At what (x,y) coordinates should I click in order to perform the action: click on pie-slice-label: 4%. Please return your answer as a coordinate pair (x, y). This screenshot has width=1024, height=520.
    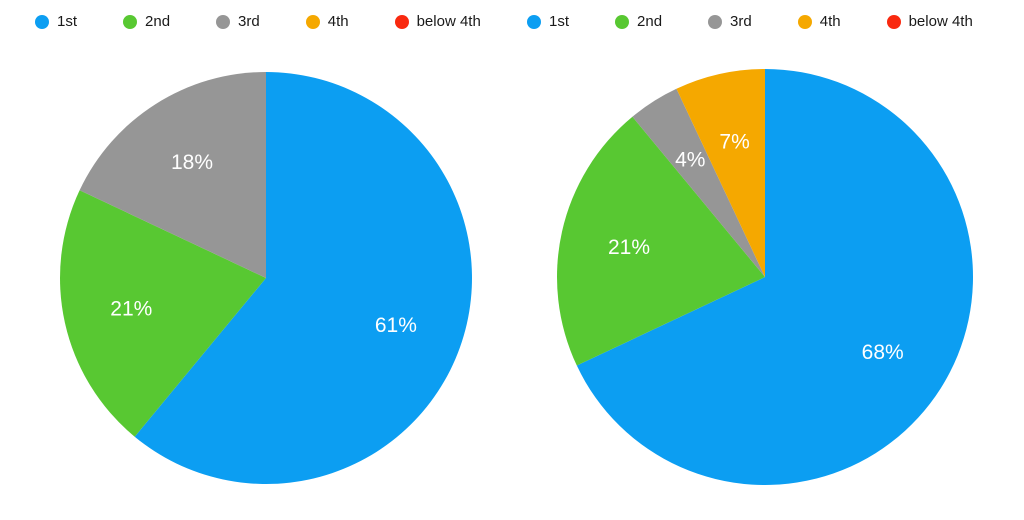
    Looking at the image, I should click on (690, 160).